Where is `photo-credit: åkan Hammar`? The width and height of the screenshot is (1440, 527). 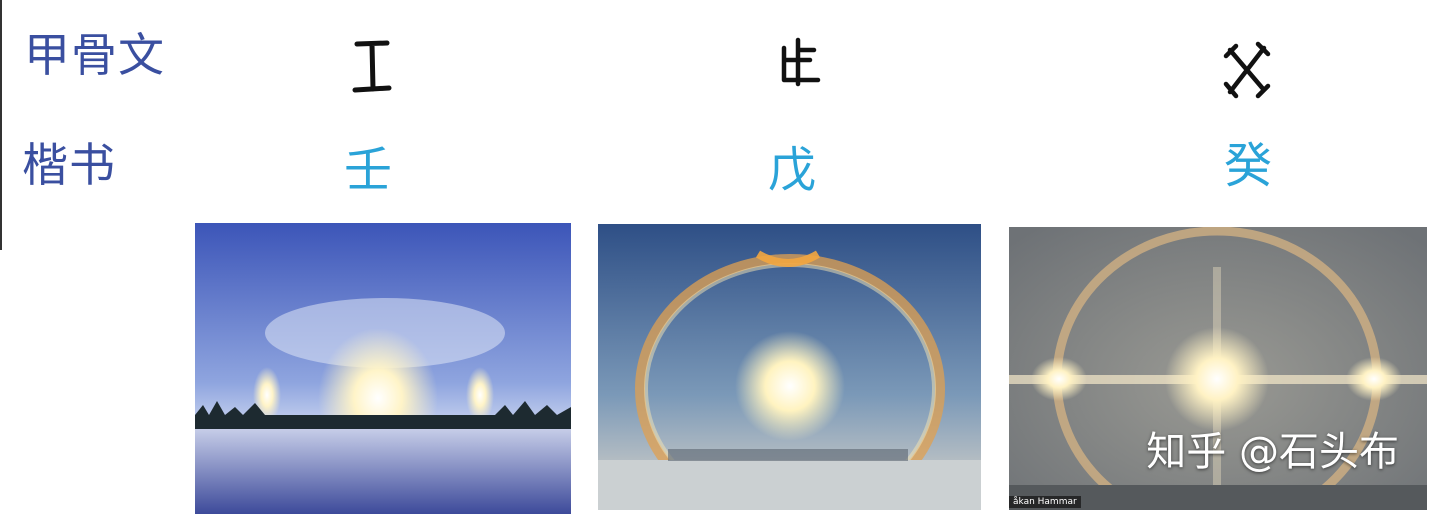 photo-credit: åkan Hammar is located at coordinates (1045, 502).